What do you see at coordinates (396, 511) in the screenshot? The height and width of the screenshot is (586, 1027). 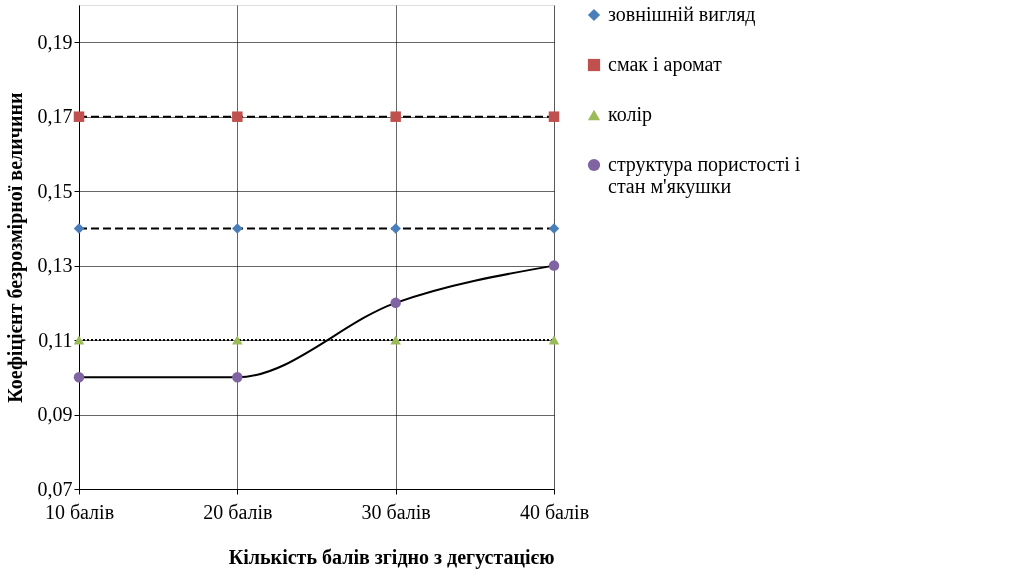 I see `x-tick-label: 30 балів` at bounding box center [396, 511].